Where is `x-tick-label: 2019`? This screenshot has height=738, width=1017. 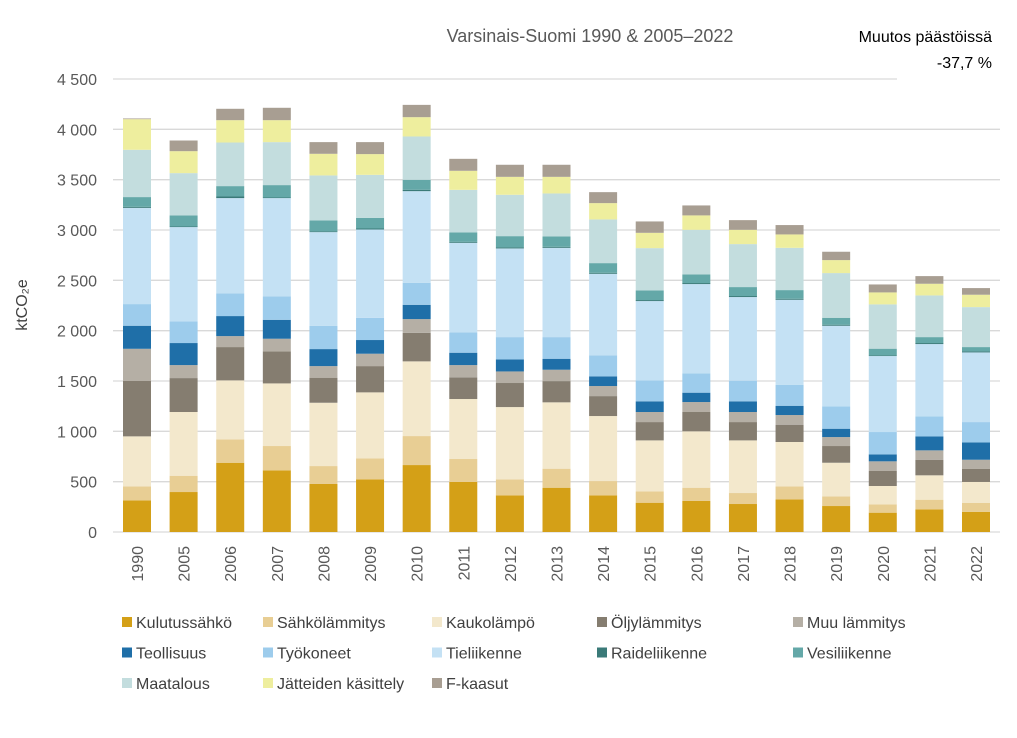
x-tick-label: 2019 is located at coordinates (837, 564).